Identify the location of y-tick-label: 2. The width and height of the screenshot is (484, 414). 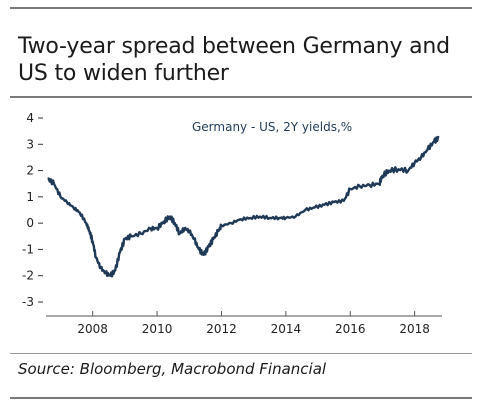
(30, 171).